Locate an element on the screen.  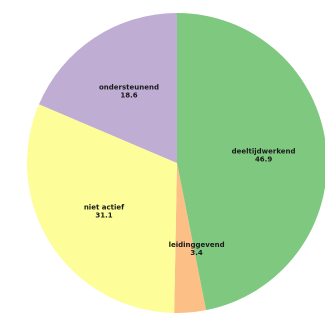
slice-label: niet actief is located at coordinates (104, 207).